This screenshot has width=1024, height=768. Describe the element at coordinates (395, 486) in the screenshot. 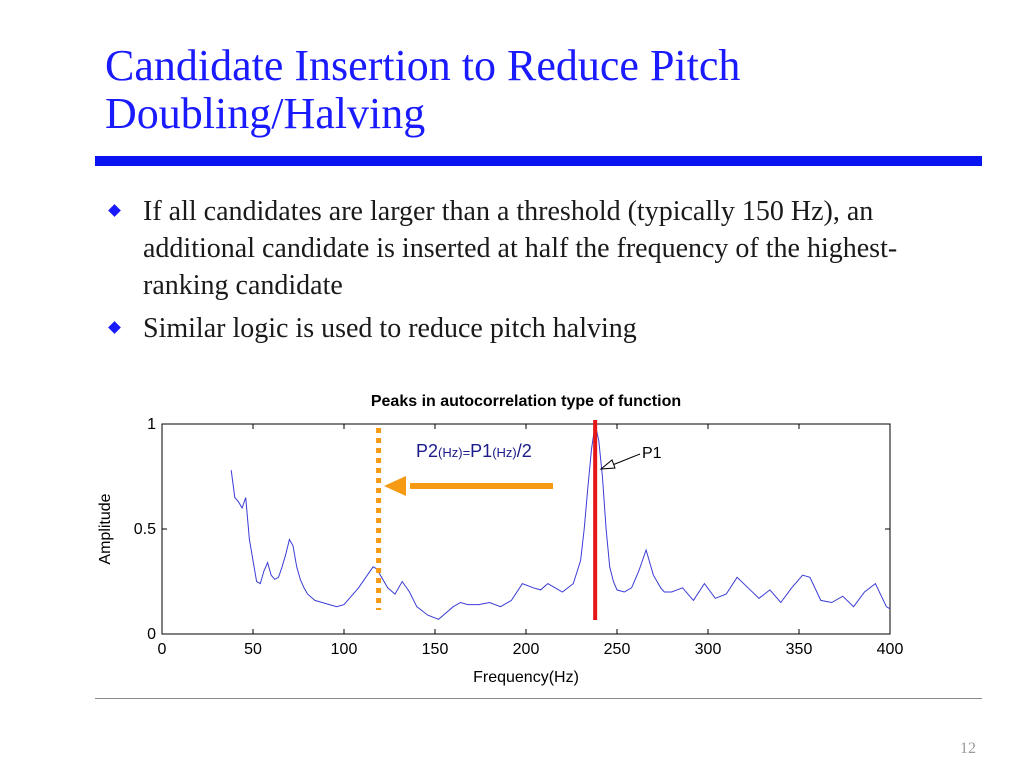

I see `arrow-left-icon` at that location.